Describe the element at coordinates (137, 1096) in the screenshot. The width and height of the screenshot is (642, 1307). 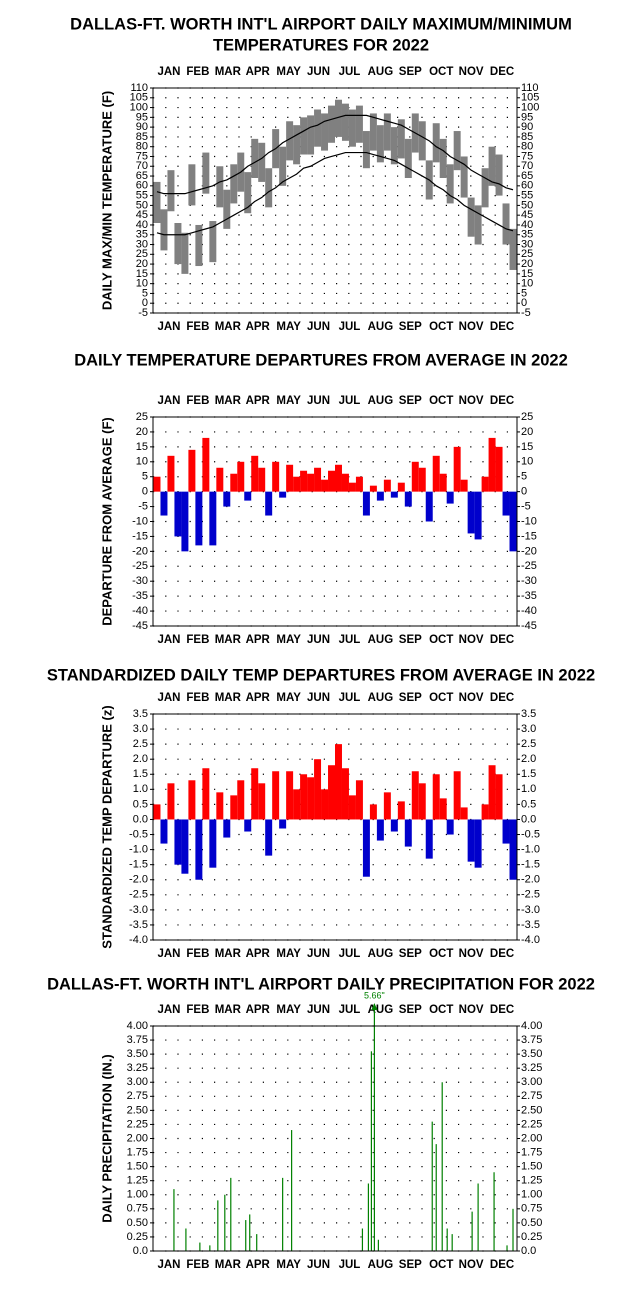
I see `y-tick-label: 2.75` at that location.